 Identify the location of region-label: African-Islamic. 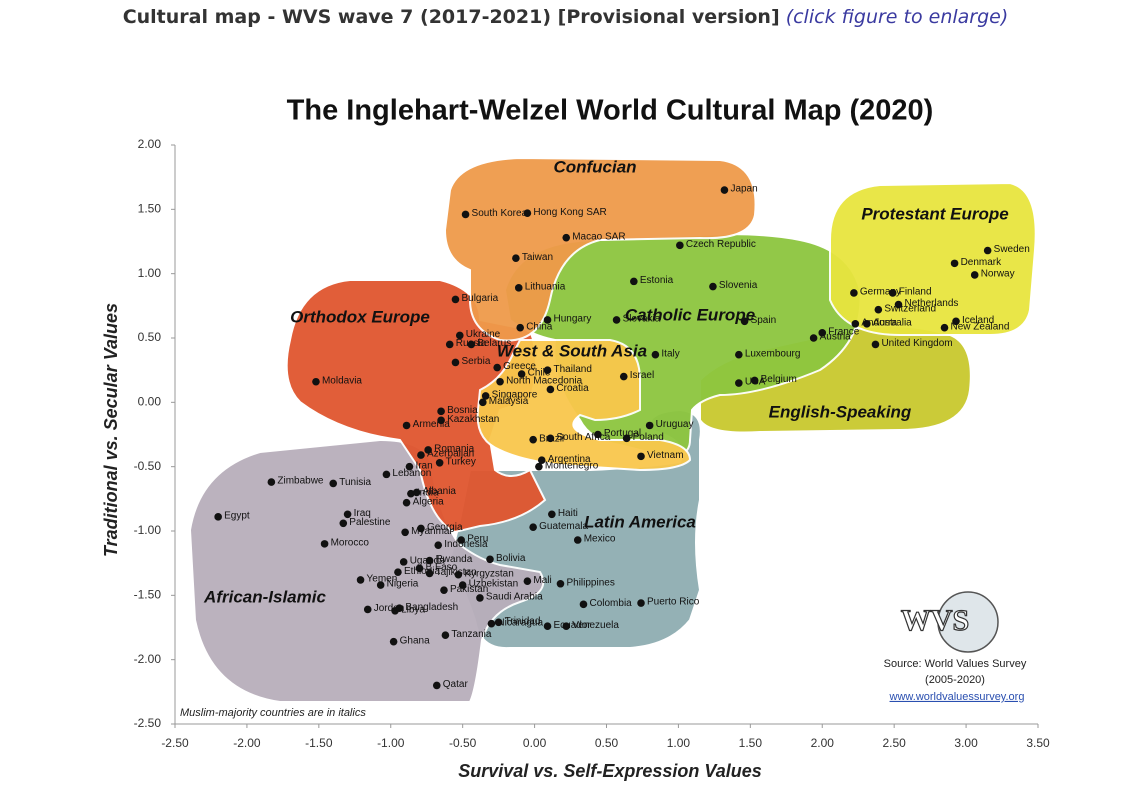
(264, 596).